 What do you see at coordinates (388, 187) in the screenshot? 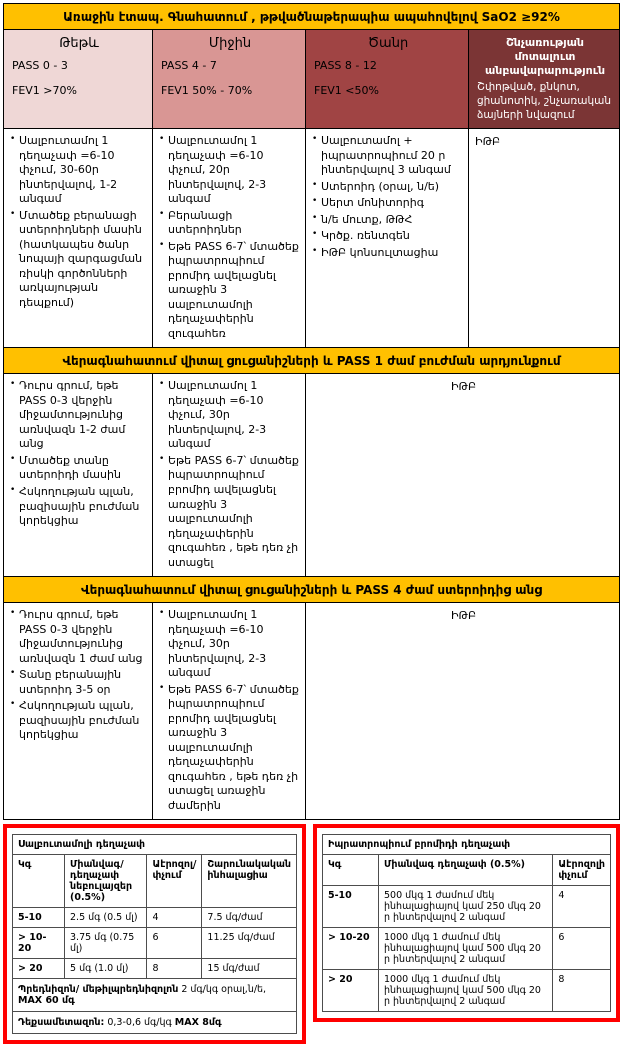
I see `bullet-item: Ստերոիդ (օրալ, ն/ե)` at bounding box center [388, 187].